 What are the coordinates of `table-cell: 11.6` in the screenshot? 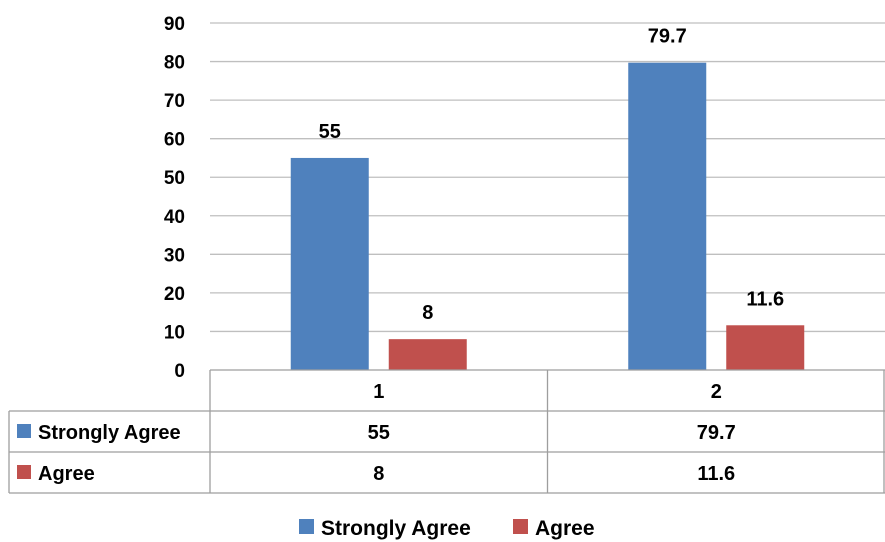 It's located at (716, 474).